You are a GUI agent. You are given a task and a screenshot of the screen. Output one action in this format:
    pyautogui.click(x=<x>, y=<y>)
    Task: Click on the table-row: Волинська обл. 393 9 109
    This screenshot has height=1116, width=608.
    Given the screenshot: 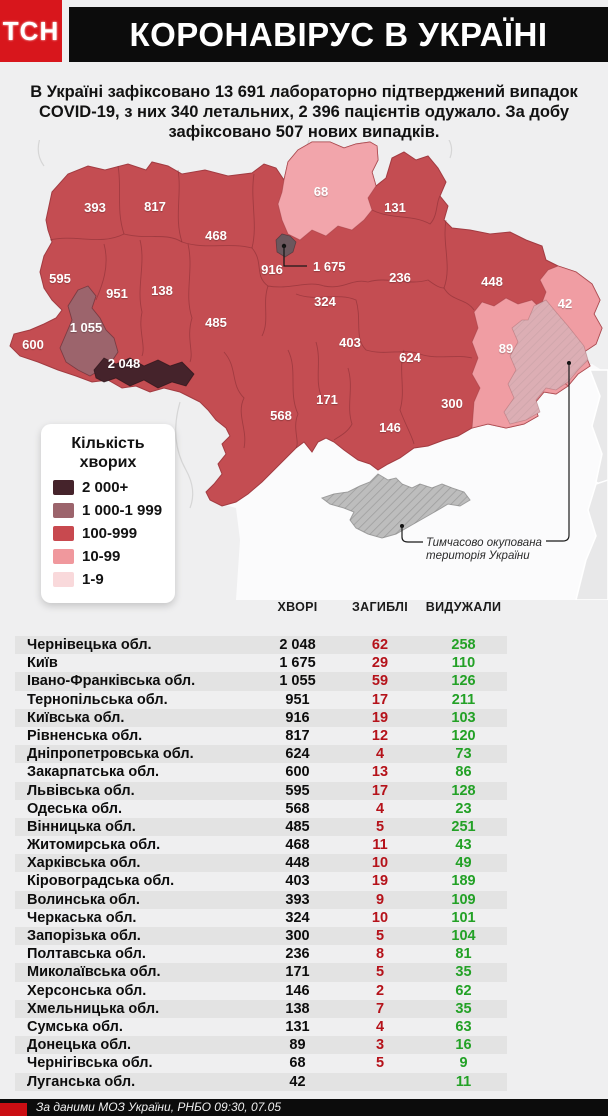 What is the action you would take?
    pyautogui.click(x=261, y=899)
    